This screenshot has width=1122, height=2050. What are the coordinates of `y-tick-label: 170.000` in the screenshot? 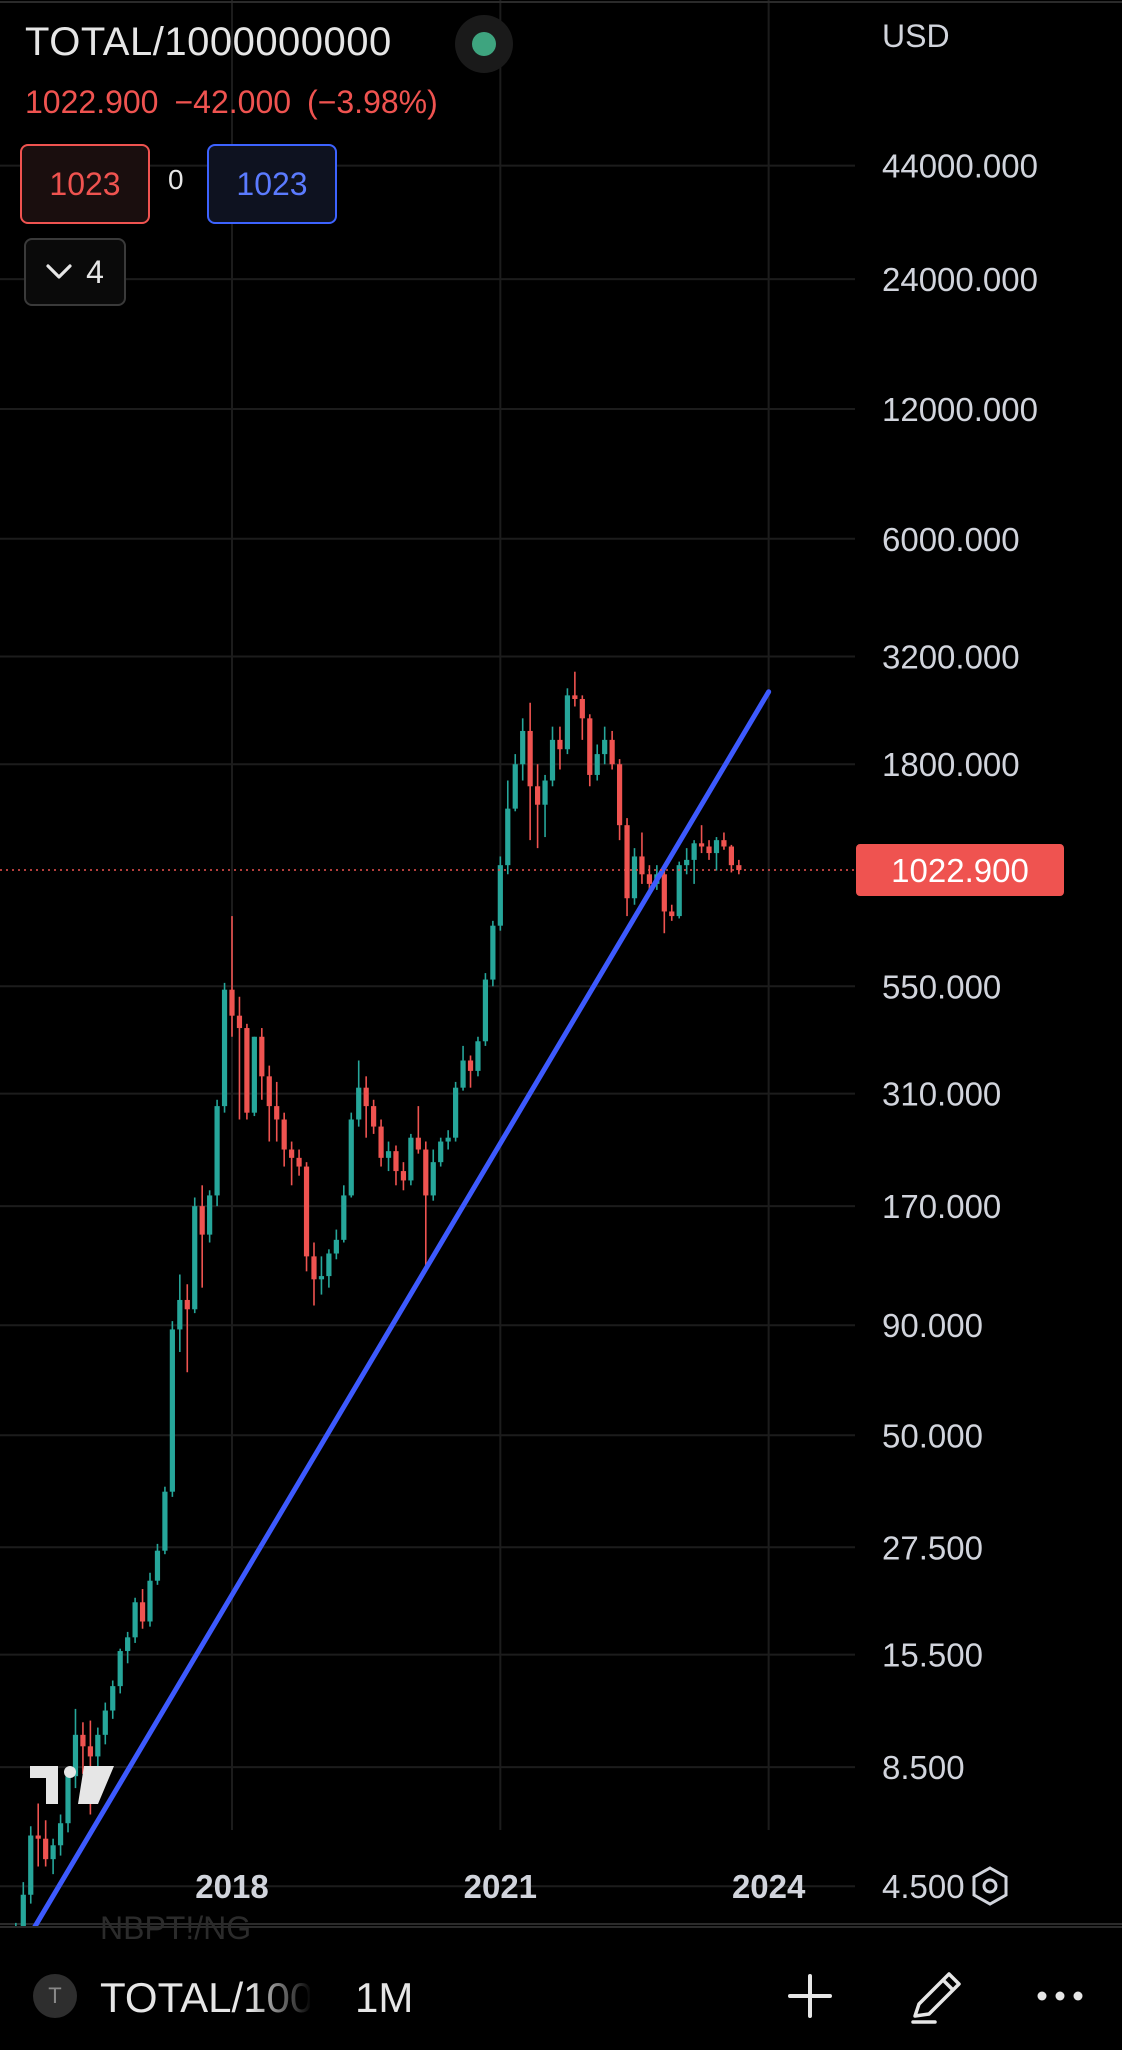 It's located at (941, 1206).